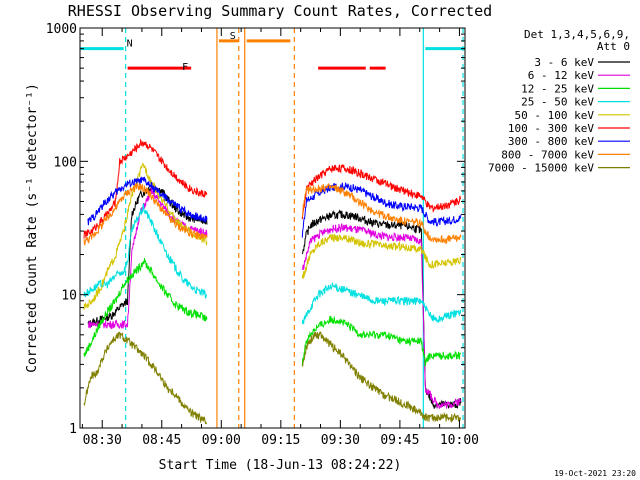 This screenshot has width=640, height=480. Describe the element at coordinates (381, 341) in the screenshot. I see `series-line-2-seg2` at that location.